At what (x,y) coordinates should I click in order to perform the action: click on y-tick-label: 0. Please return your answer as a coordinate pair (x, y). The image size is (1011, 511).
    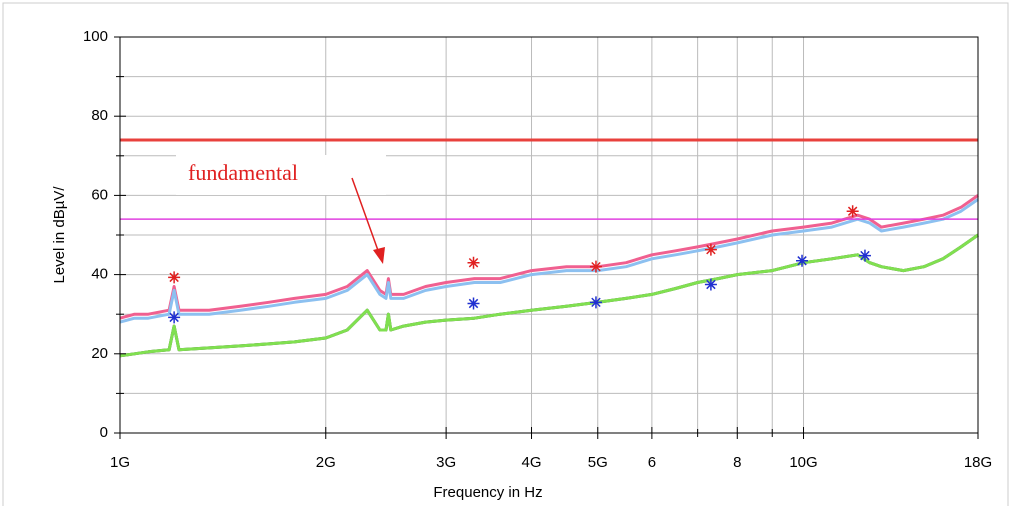
    Looking at the image, I should click on (104, 432).